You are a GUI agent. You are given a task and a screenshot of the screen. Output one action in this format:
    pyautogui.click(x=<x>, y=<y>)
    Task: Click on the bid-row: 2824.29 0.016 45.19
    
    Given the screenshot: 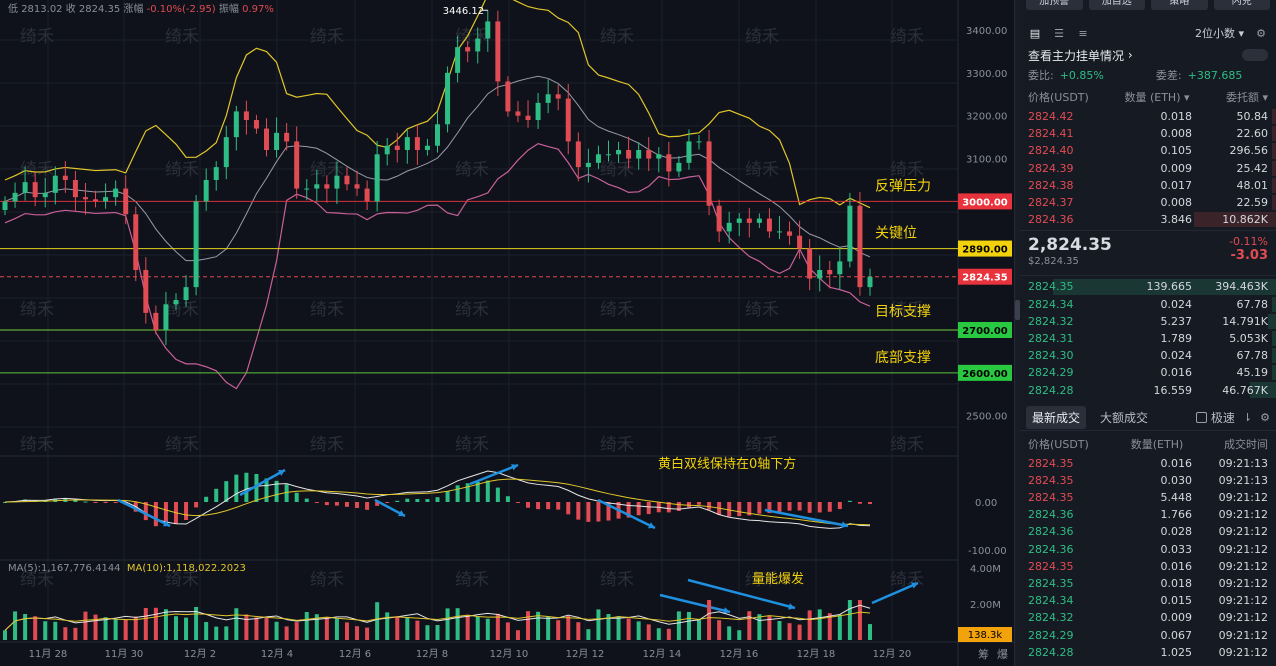 What is the action you would take?
    pyautogui.click(x=1148, y=372)
    